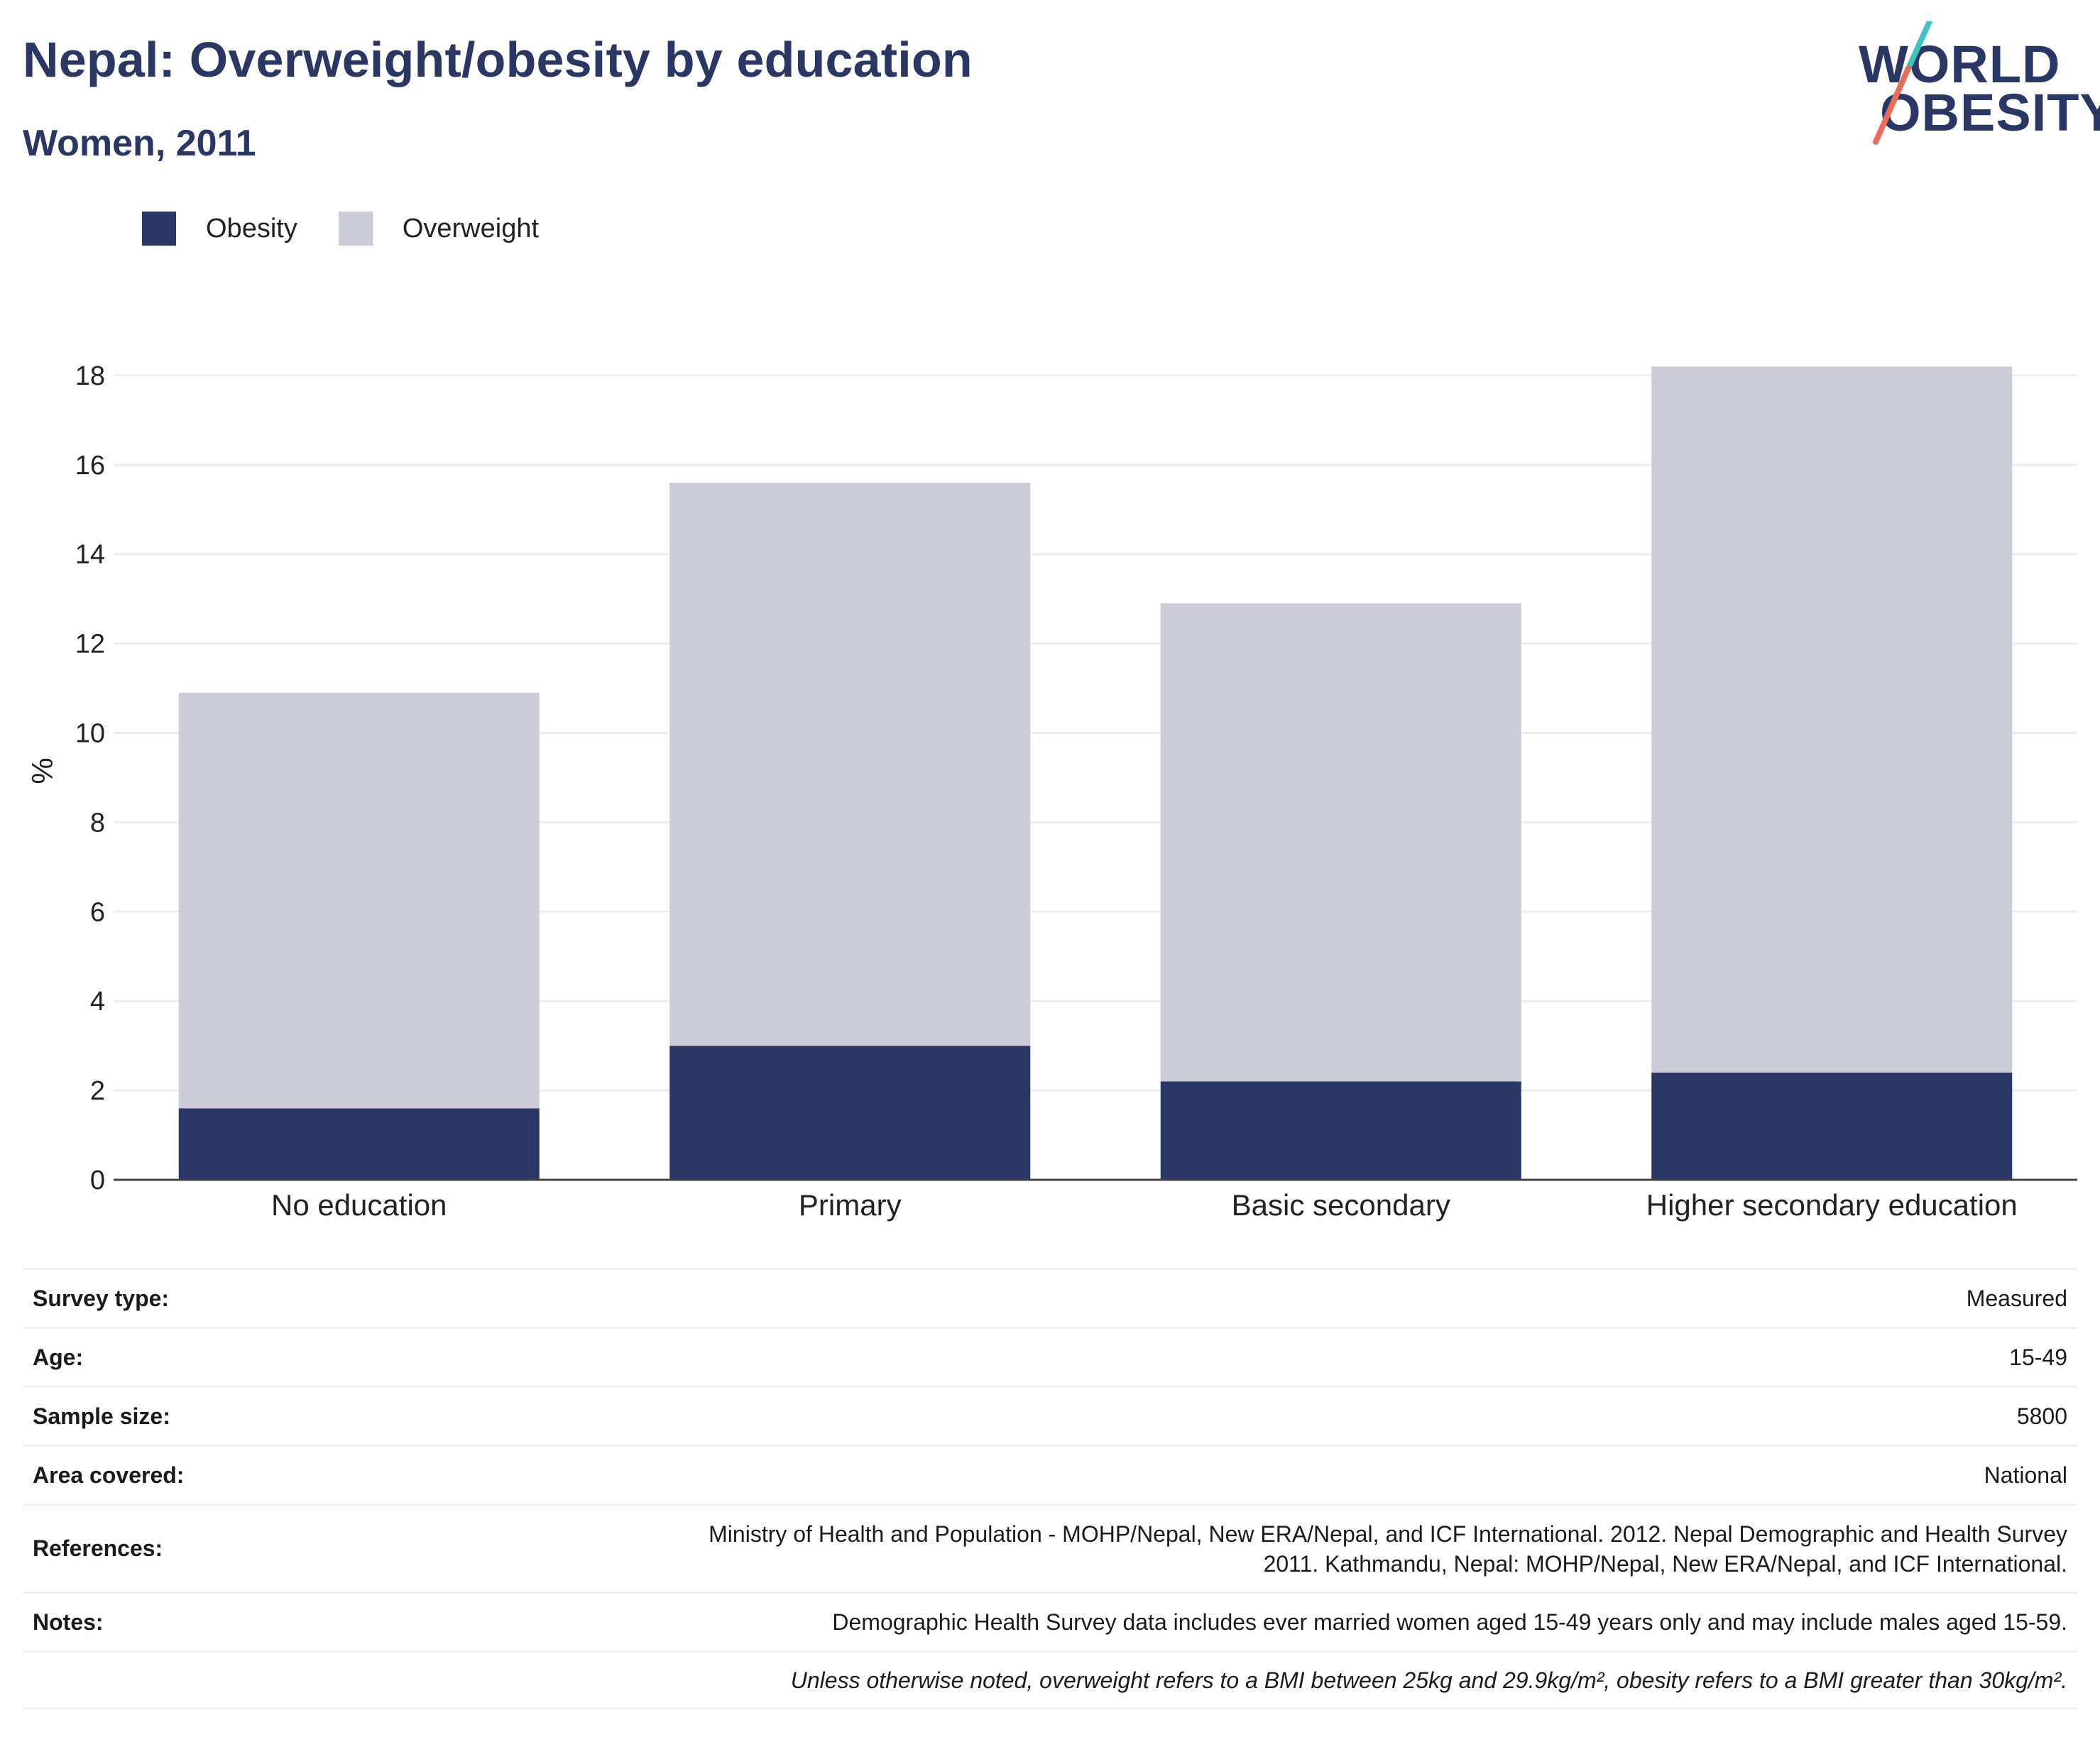 The height and width of the screenshot is (1747, 2100). I want to click on meta-row-age: Age: 15-49, so click(1050, 1358).